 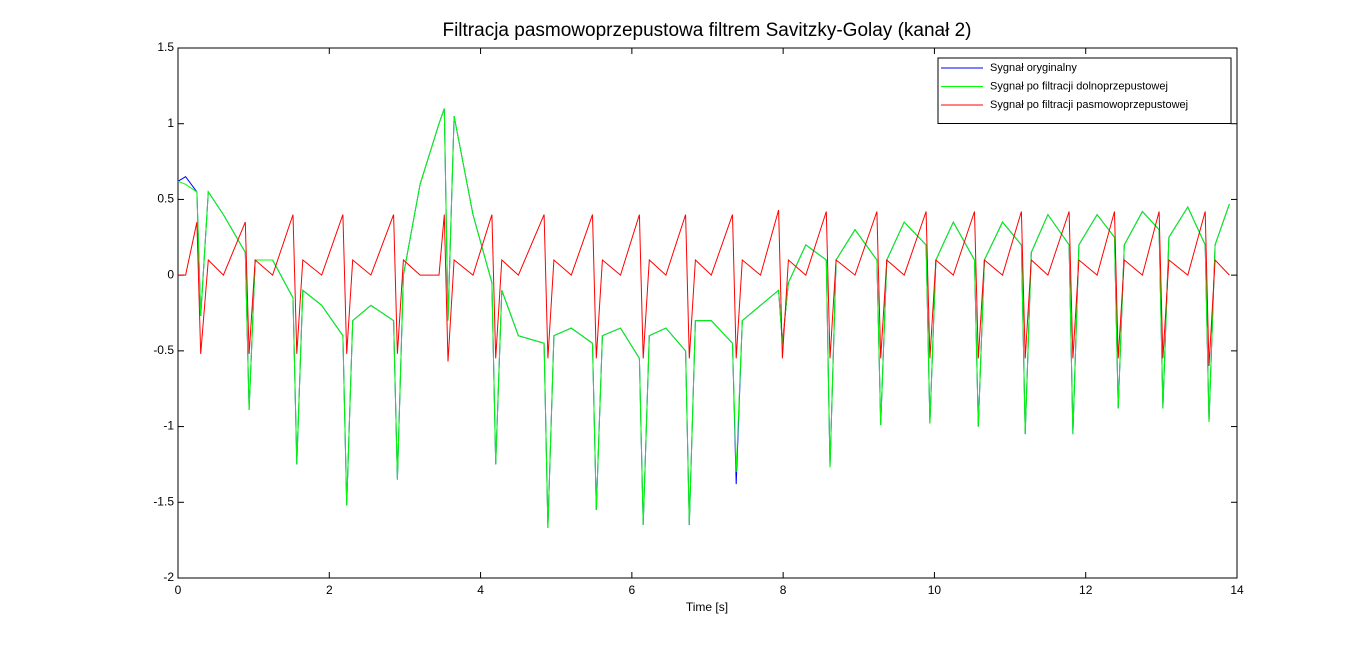 I want to click on y-tick-label: -2, so click(x=168, y=577).